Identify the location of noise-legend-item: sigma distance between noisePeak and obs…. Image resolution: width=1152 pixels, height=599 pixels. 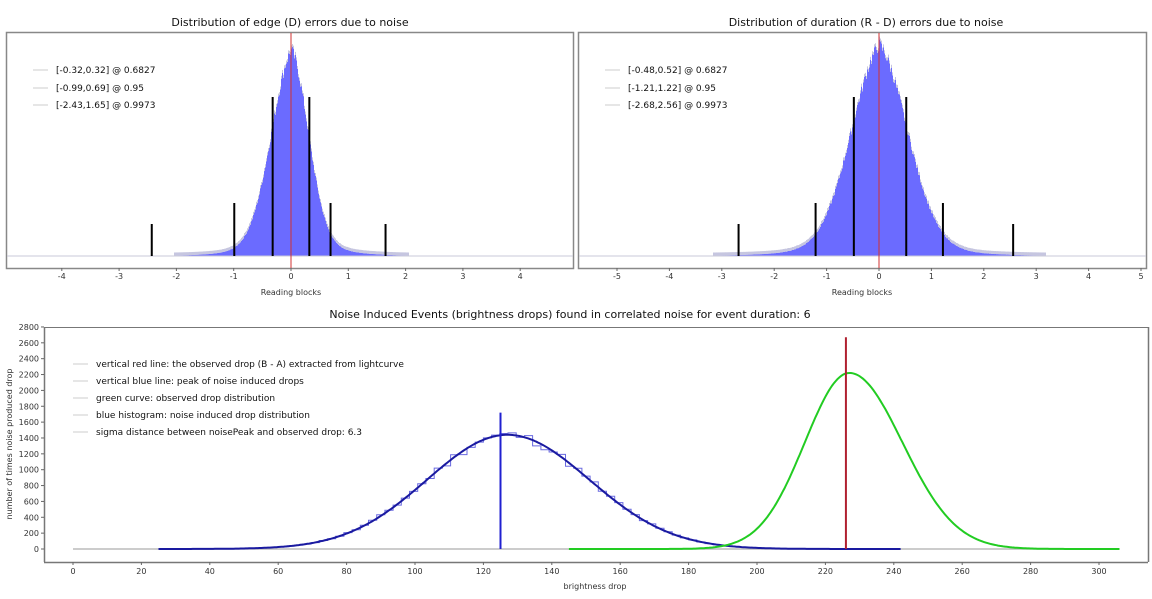
(229, 433).